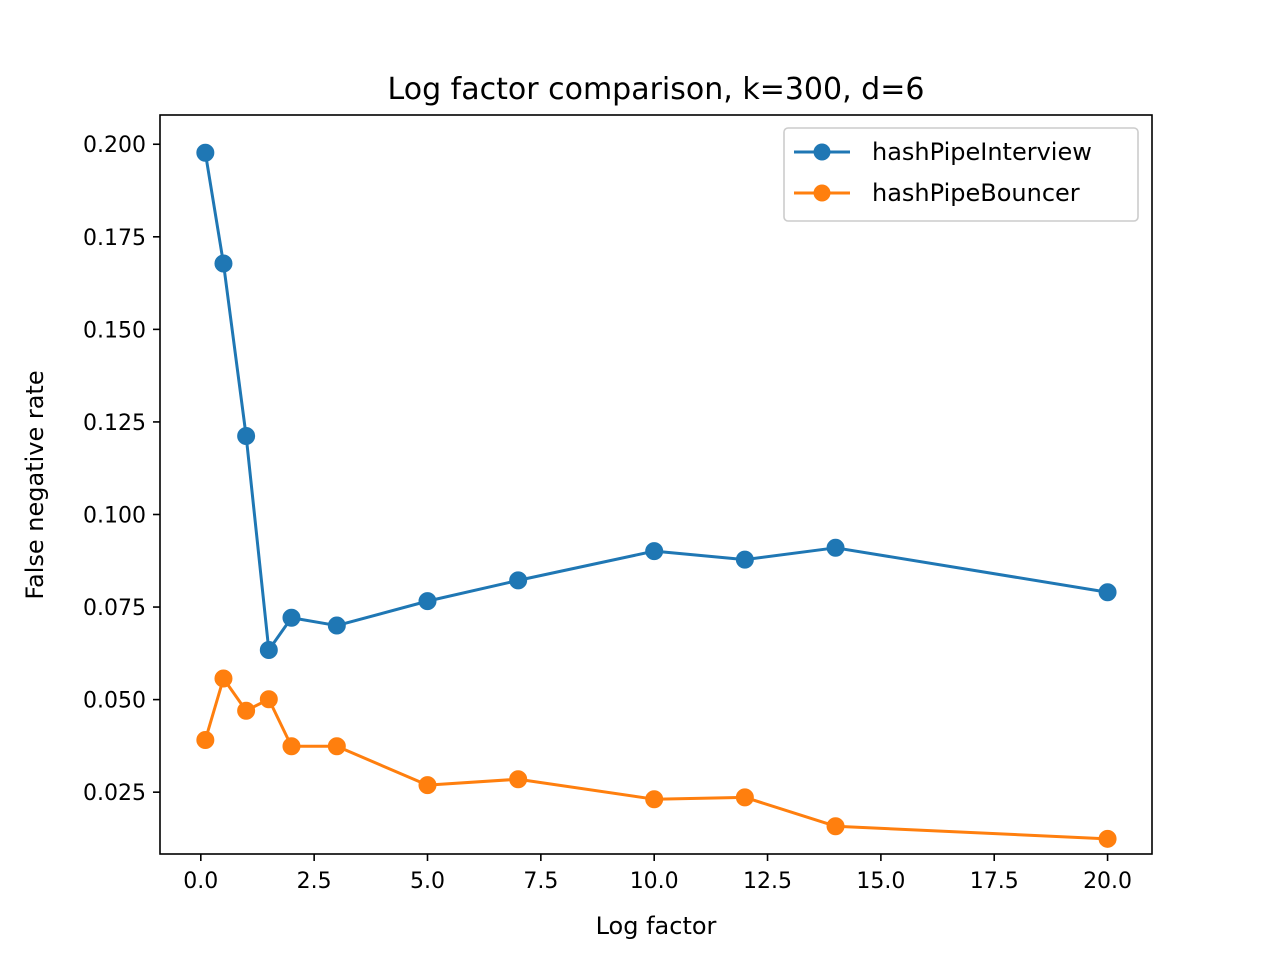 The image size is (1280, 960). Describe the element at coordinates (114, 238) in the screenshot. I see `y-tick-label: 0.175` at that location.